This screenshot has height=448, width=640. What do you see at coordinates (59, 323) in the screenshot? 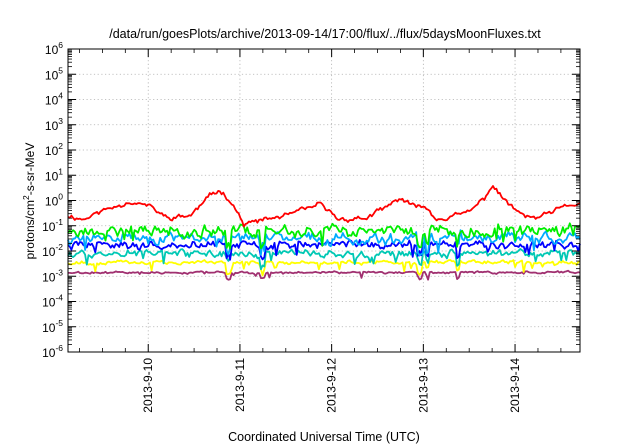
I see `y-tick-label-exponent: -5` at bounding box center [59, 323].